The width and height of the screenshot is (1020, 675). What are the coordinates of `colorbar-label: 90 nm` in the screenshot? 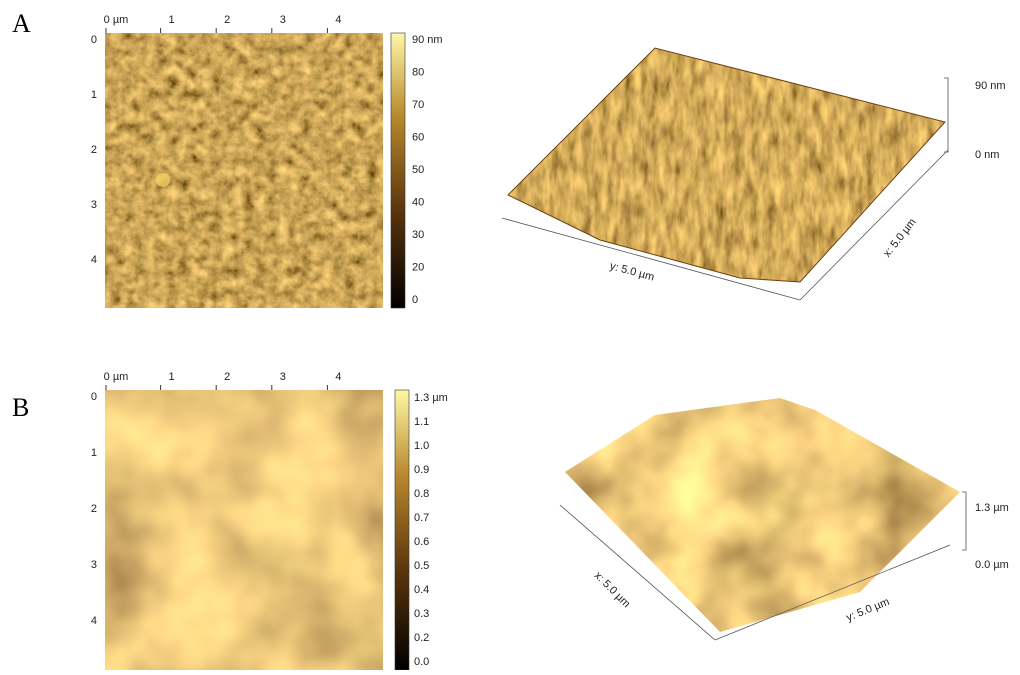 It's located at (427, 40).